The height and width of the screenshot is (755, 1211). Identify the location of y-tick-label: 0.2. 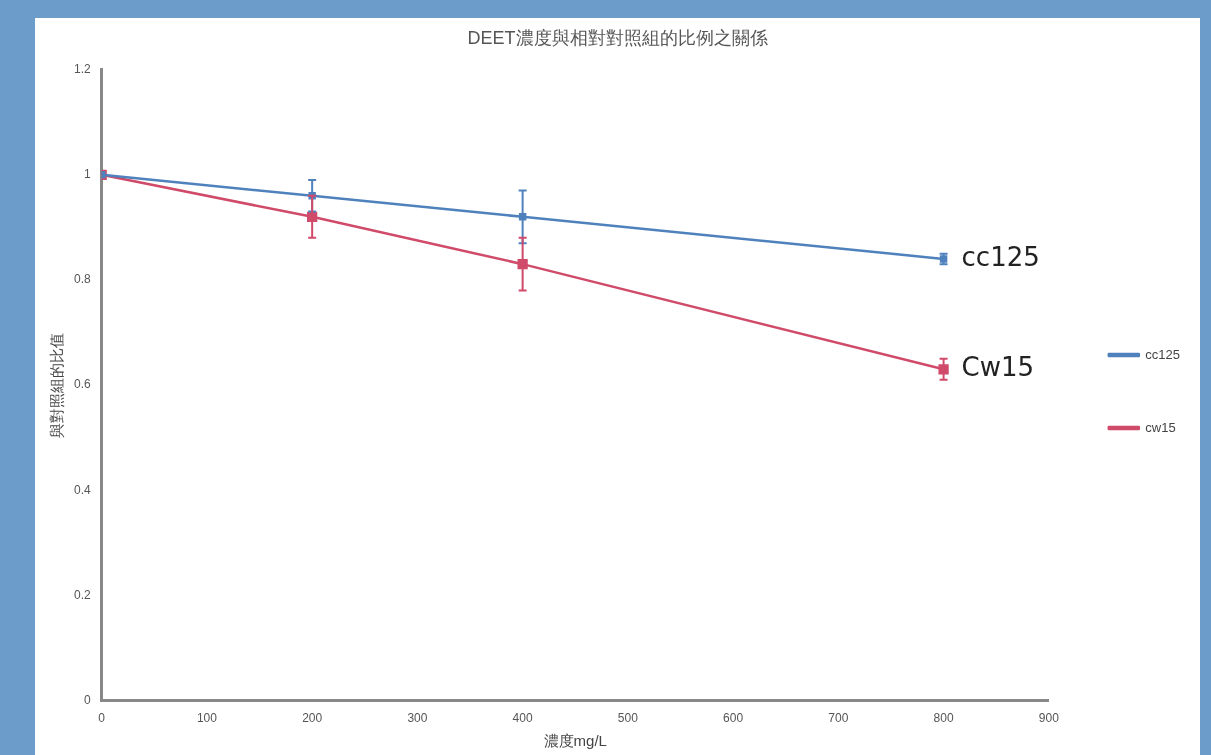
(82, 594).